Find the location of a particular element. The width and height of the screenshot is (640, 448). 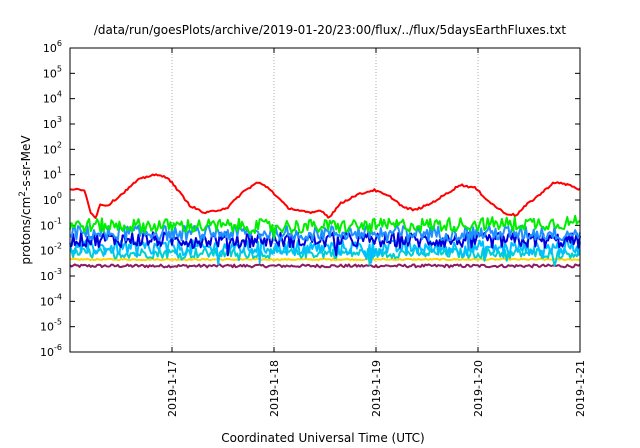

x-tick-label: 2019-1-20 is located at coordinates (478, 388).